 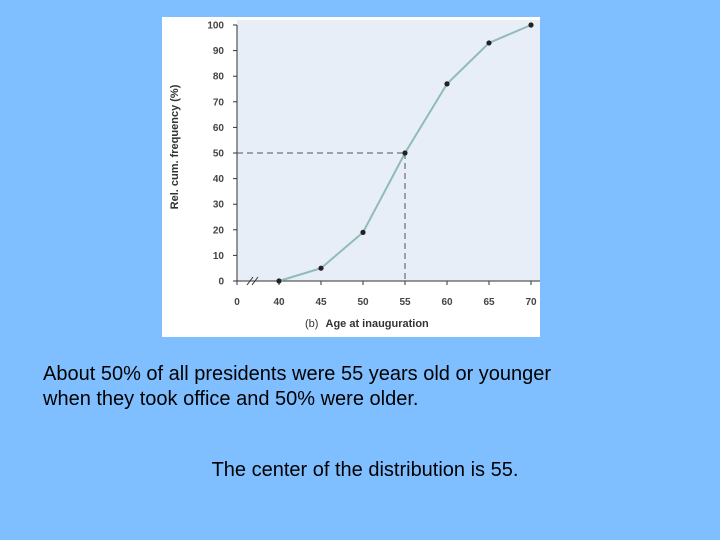 I want to click on x-tick-label: 45, so click(x=321, y=302).